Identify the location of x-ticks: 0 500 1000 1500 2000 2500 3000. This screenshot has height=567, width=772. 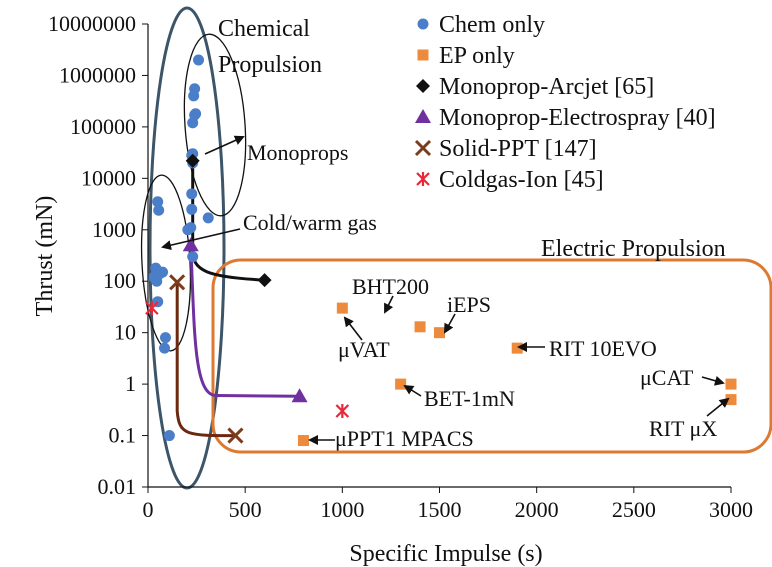
(448, 504).